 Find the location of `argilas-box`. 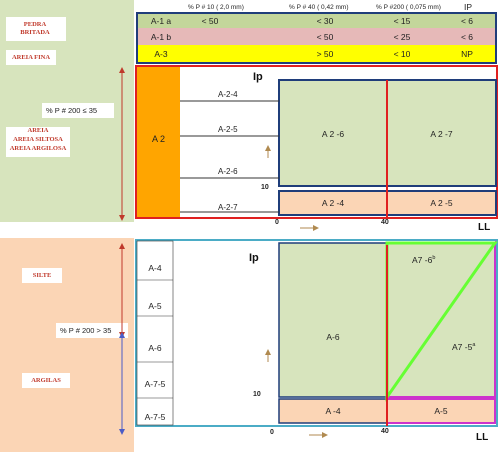

argilas-box is located at coordinates (46, 380).